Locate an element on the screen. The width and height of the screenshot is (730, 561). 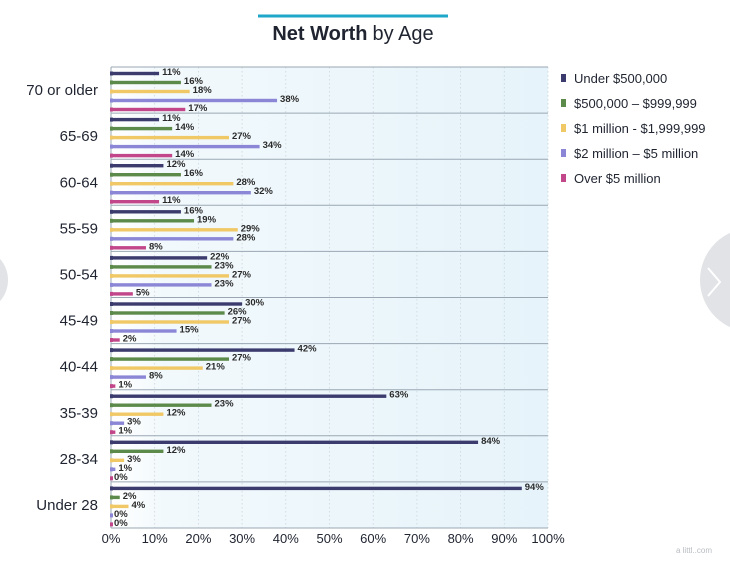
data-label: 22% is located at coordinates (220, 256).